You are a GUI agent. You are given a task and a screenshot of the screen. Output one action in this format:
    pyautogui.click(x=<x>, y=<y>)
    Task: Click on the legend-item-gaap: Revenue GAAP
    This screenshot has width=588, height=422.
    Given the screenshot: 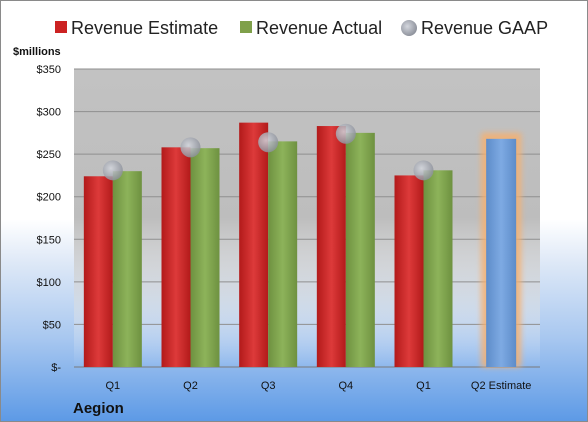 What is the action you would take?
    pyautogui.click(x=474, y=28)
    